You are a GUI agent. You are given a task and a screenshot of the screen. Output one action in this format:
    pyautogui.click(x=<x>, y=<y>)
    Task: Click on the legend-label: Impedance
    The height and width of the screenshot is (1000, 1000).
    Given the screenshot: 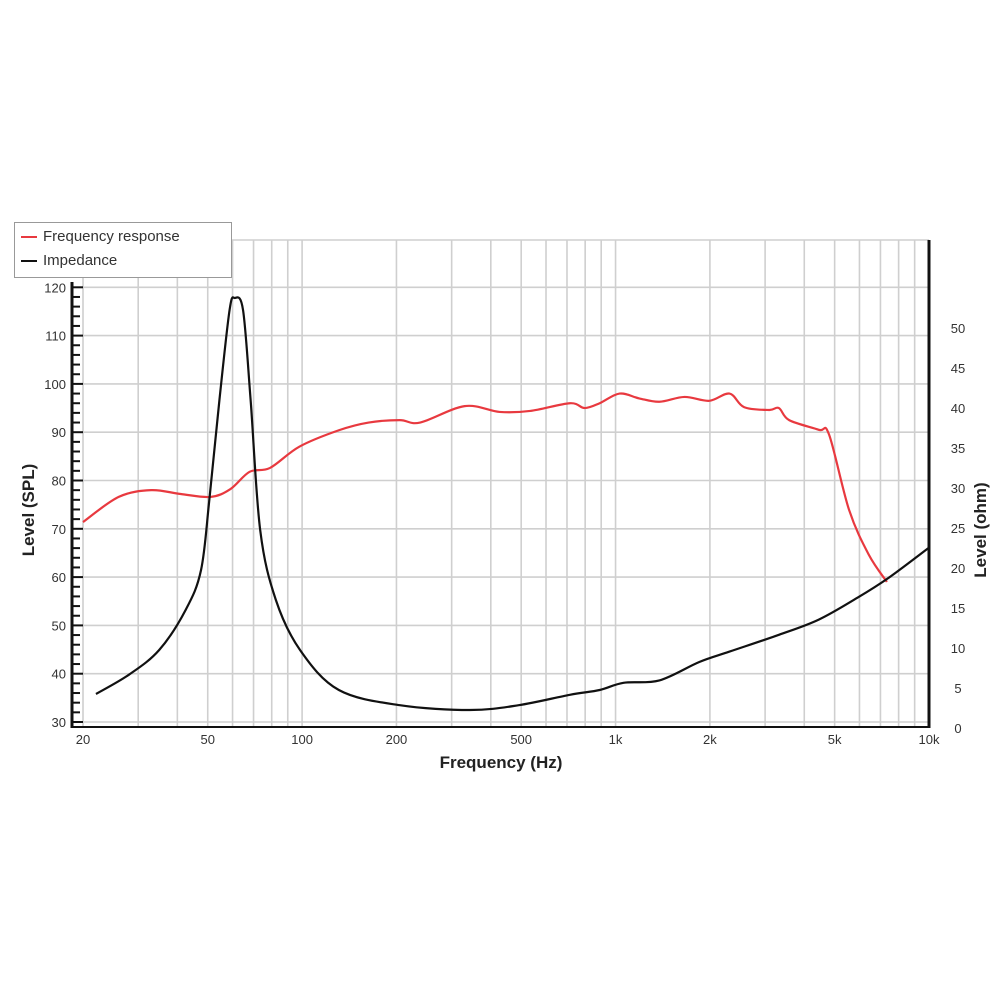 What is the action you would take?
    pyautogui.click(x=80, y=260)
    